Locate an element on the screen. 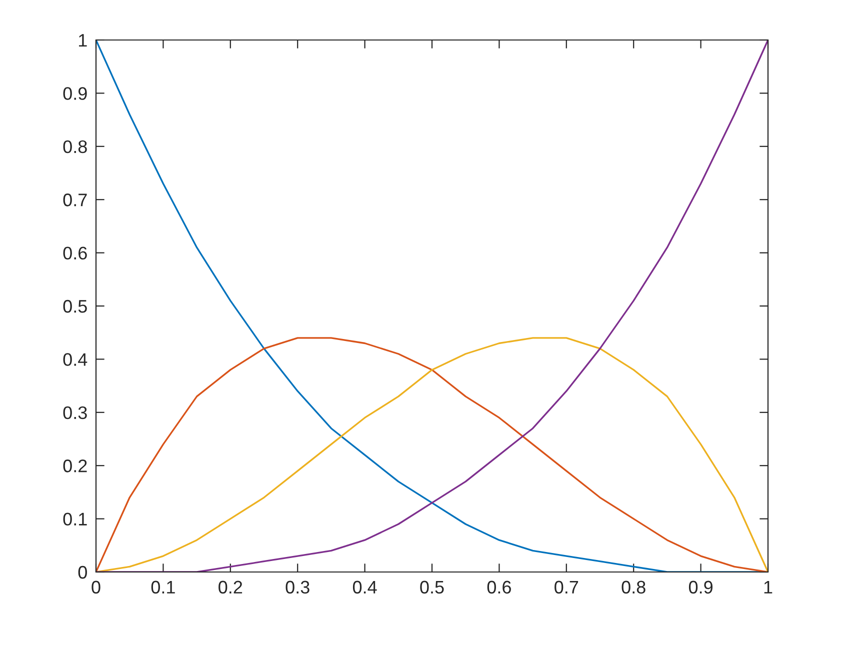 This screenshot has width=847, height=659. y-tick-label: 0.7 is located at coordinates (75, 200).